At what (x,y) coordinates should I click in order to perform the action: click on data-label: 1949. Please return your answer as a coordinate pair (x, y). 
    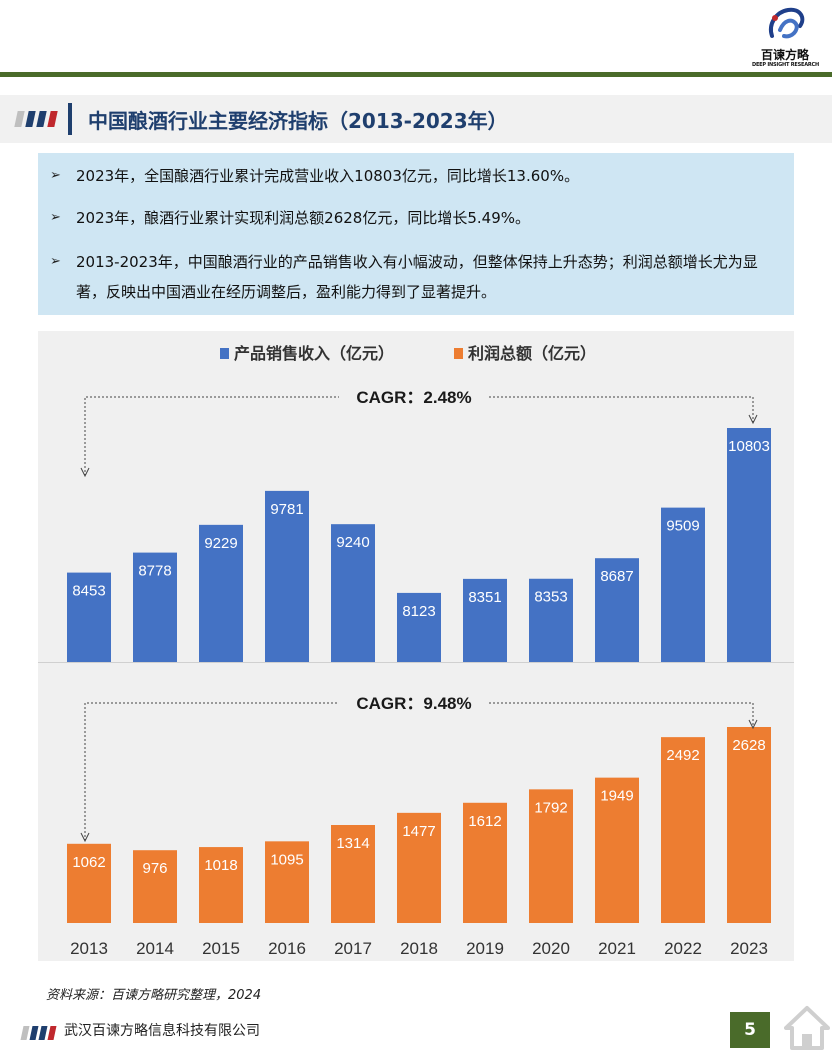
    Looking at the image, I should click on (616, 796).